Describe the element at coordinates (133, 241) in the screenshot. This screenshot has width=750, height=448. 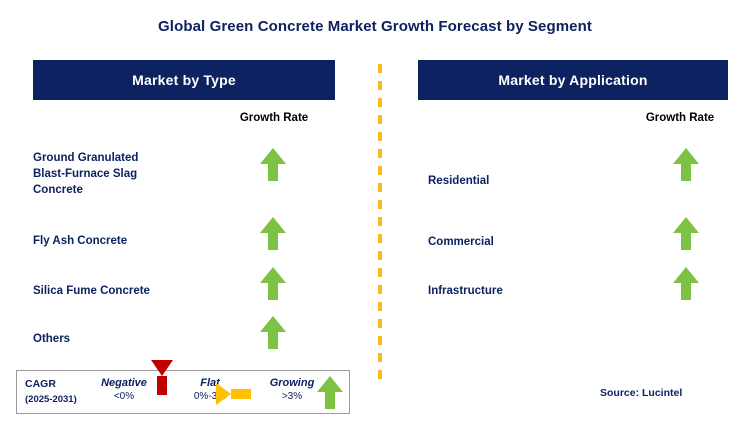
I see `table-row: Fly Ash Concrete` at that location.